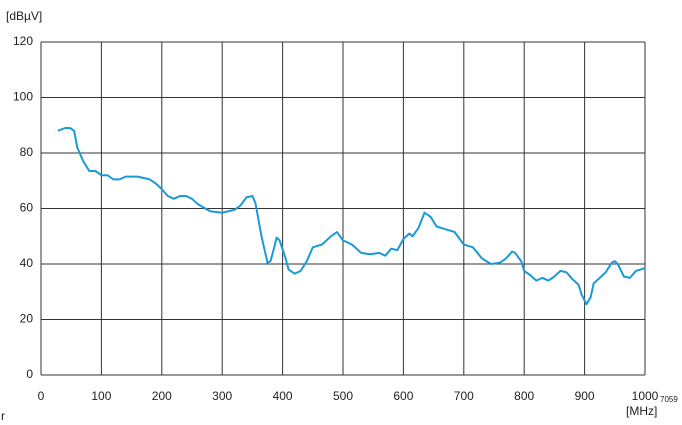  What do you see at coordinates (585, 396) in the screenshot?
I see `x-tick-label: 900` at bounding box center [585, 396].